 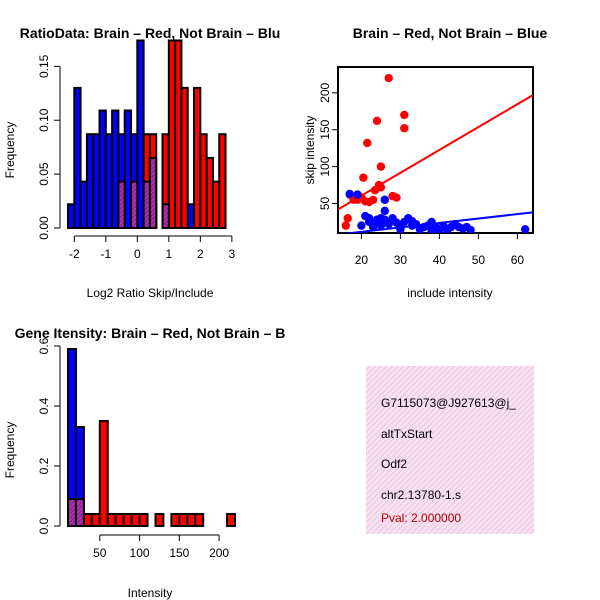 What do you see at coordinates (140, 553) in the screenshot?
I see `intensity-hist-x-tick-label-1: 100` at bounding box center [140, 553].